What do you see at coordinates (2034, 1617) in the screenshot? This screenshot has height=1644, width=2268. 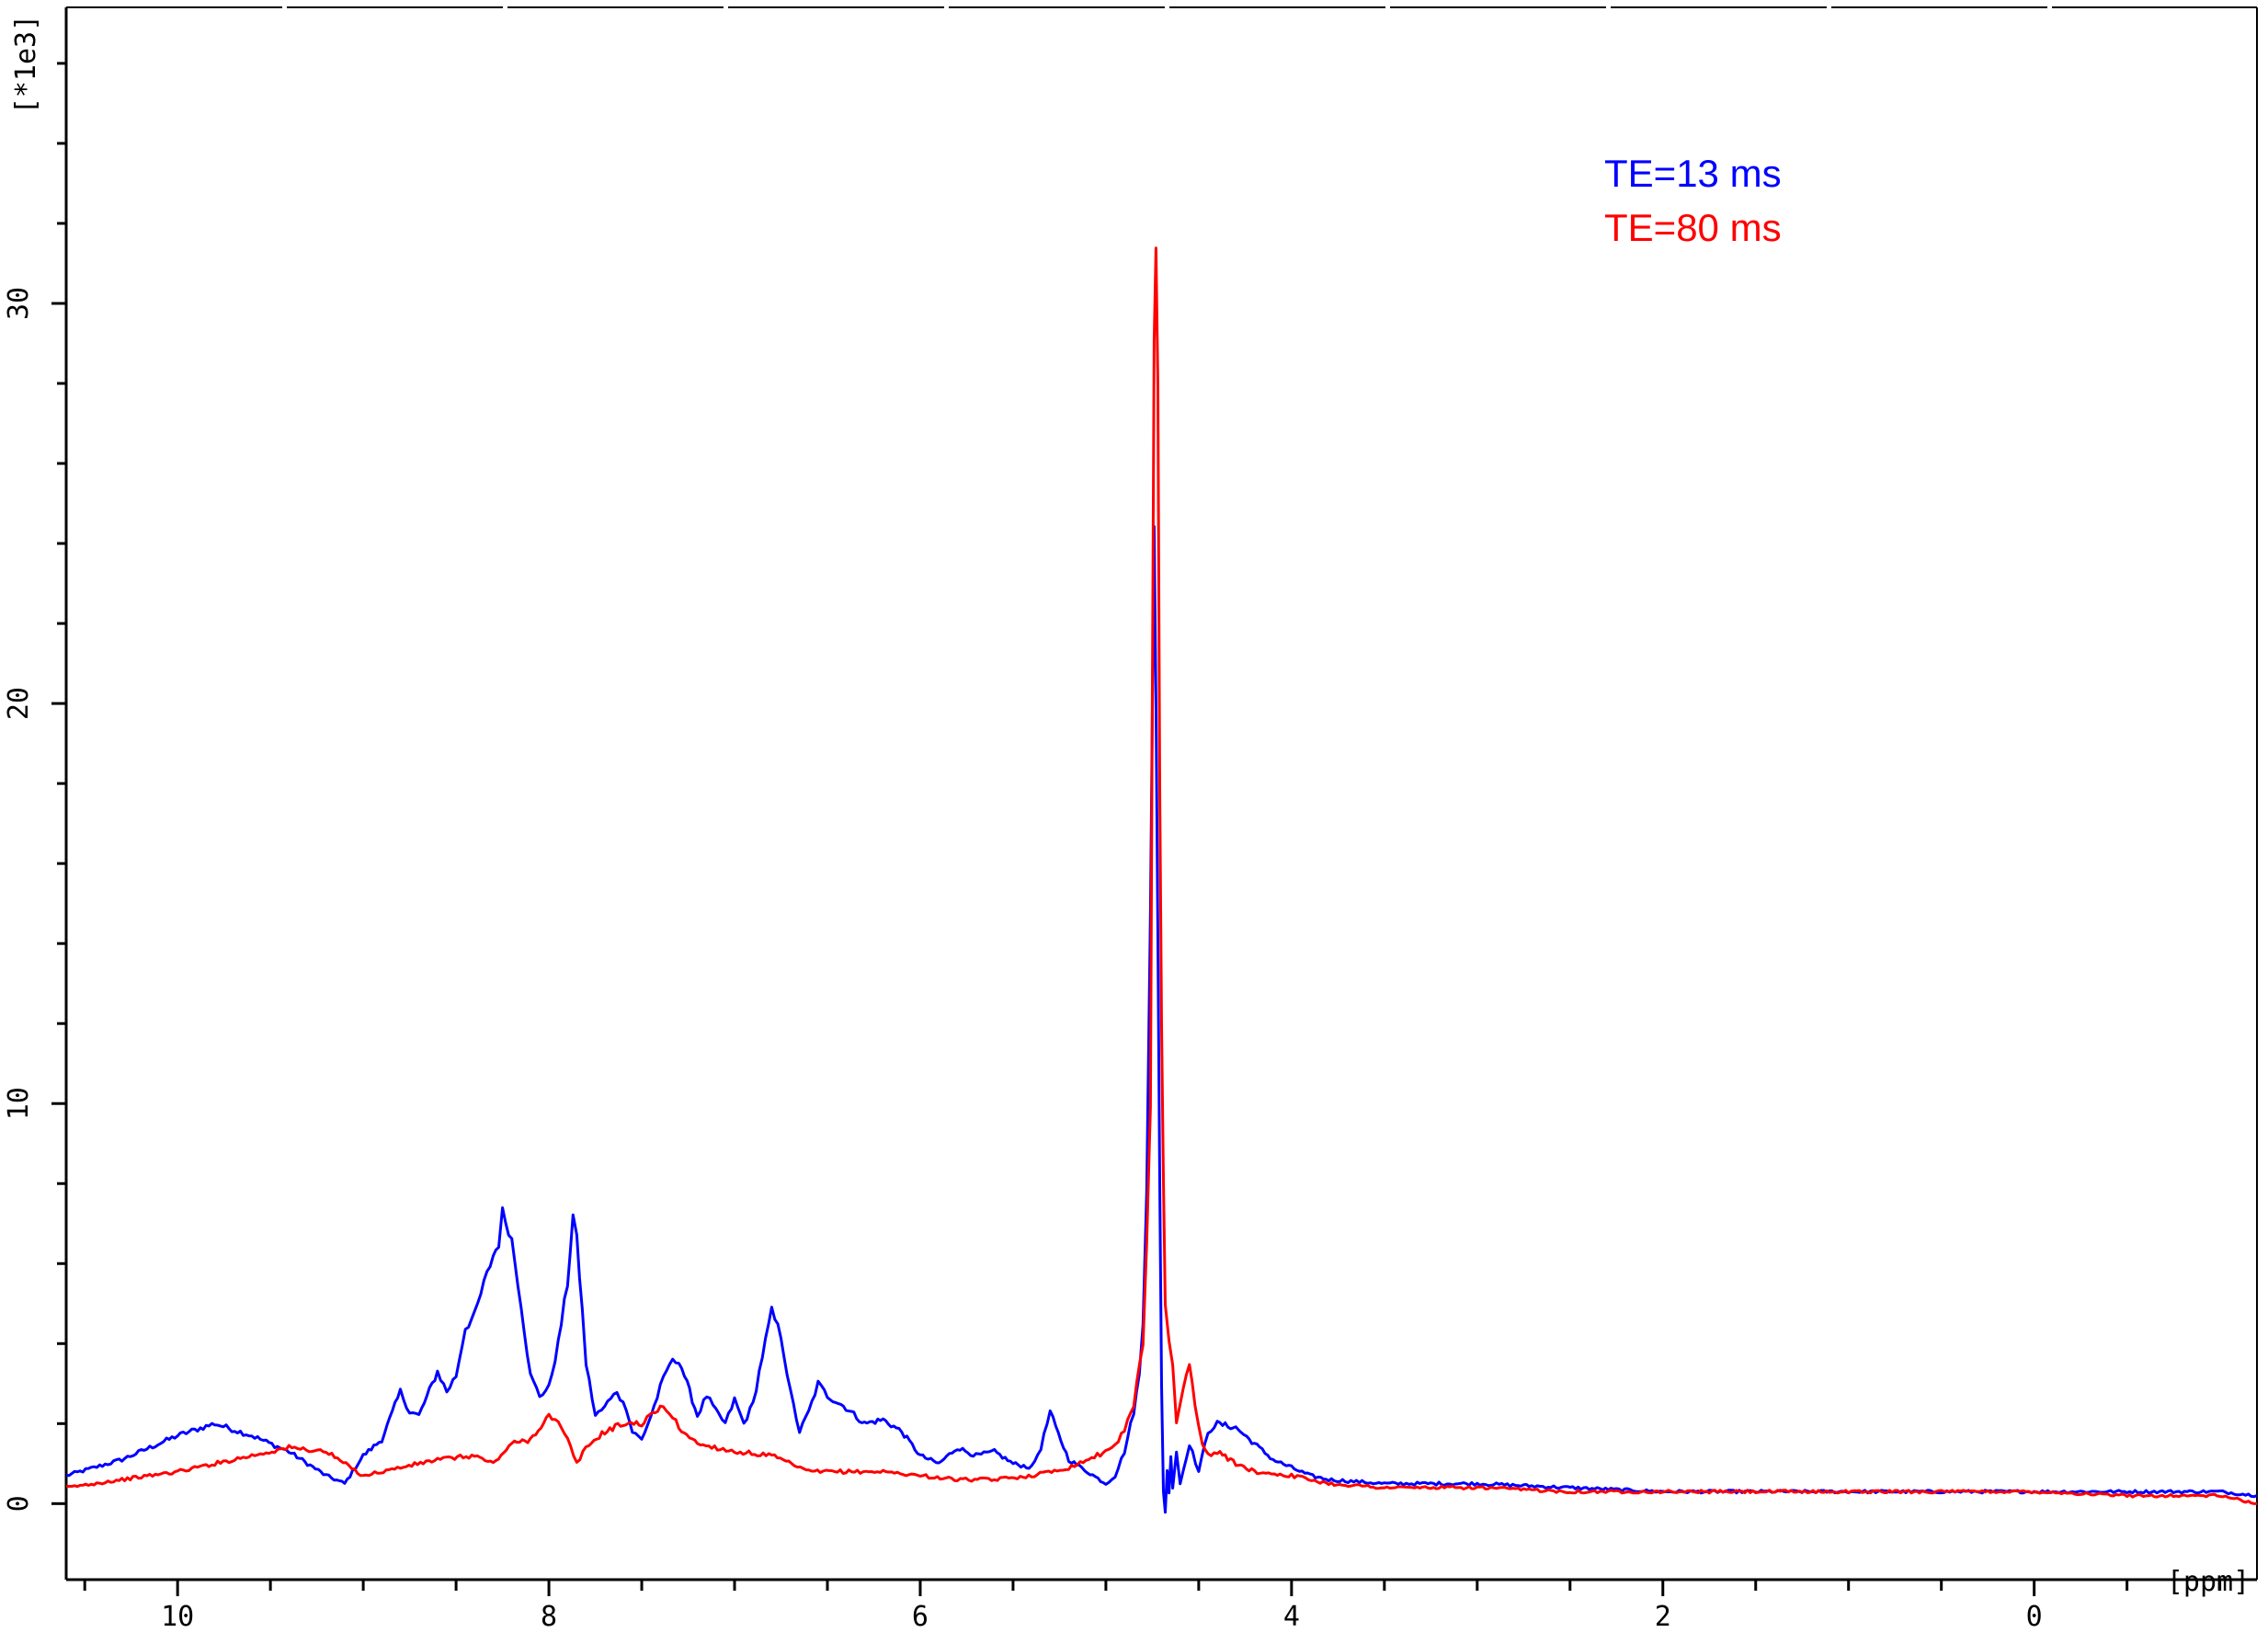 I see `x-tick-label: 0` at bounding box center [2034, 1617].